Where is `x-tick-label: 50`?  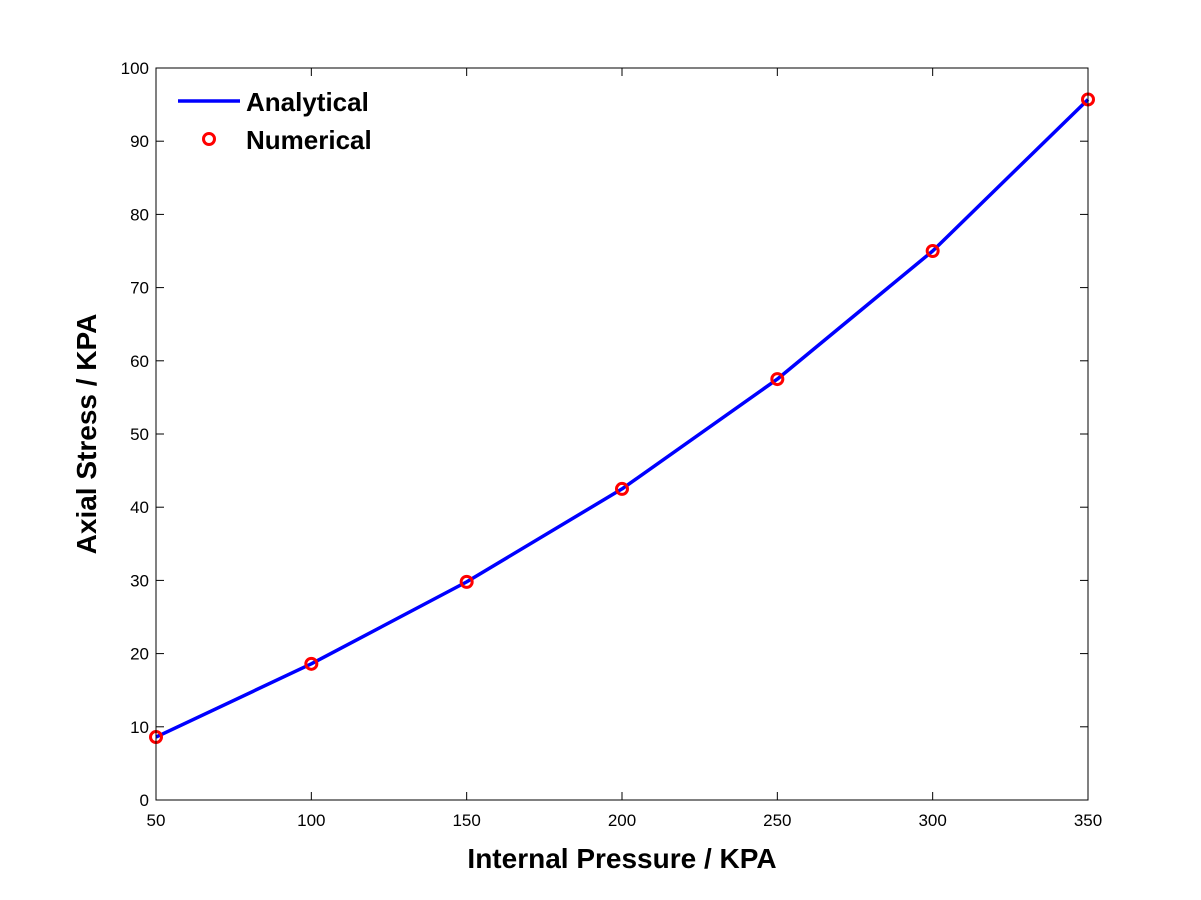 x-tick-label: 50 is located at coordinates (156, 820).